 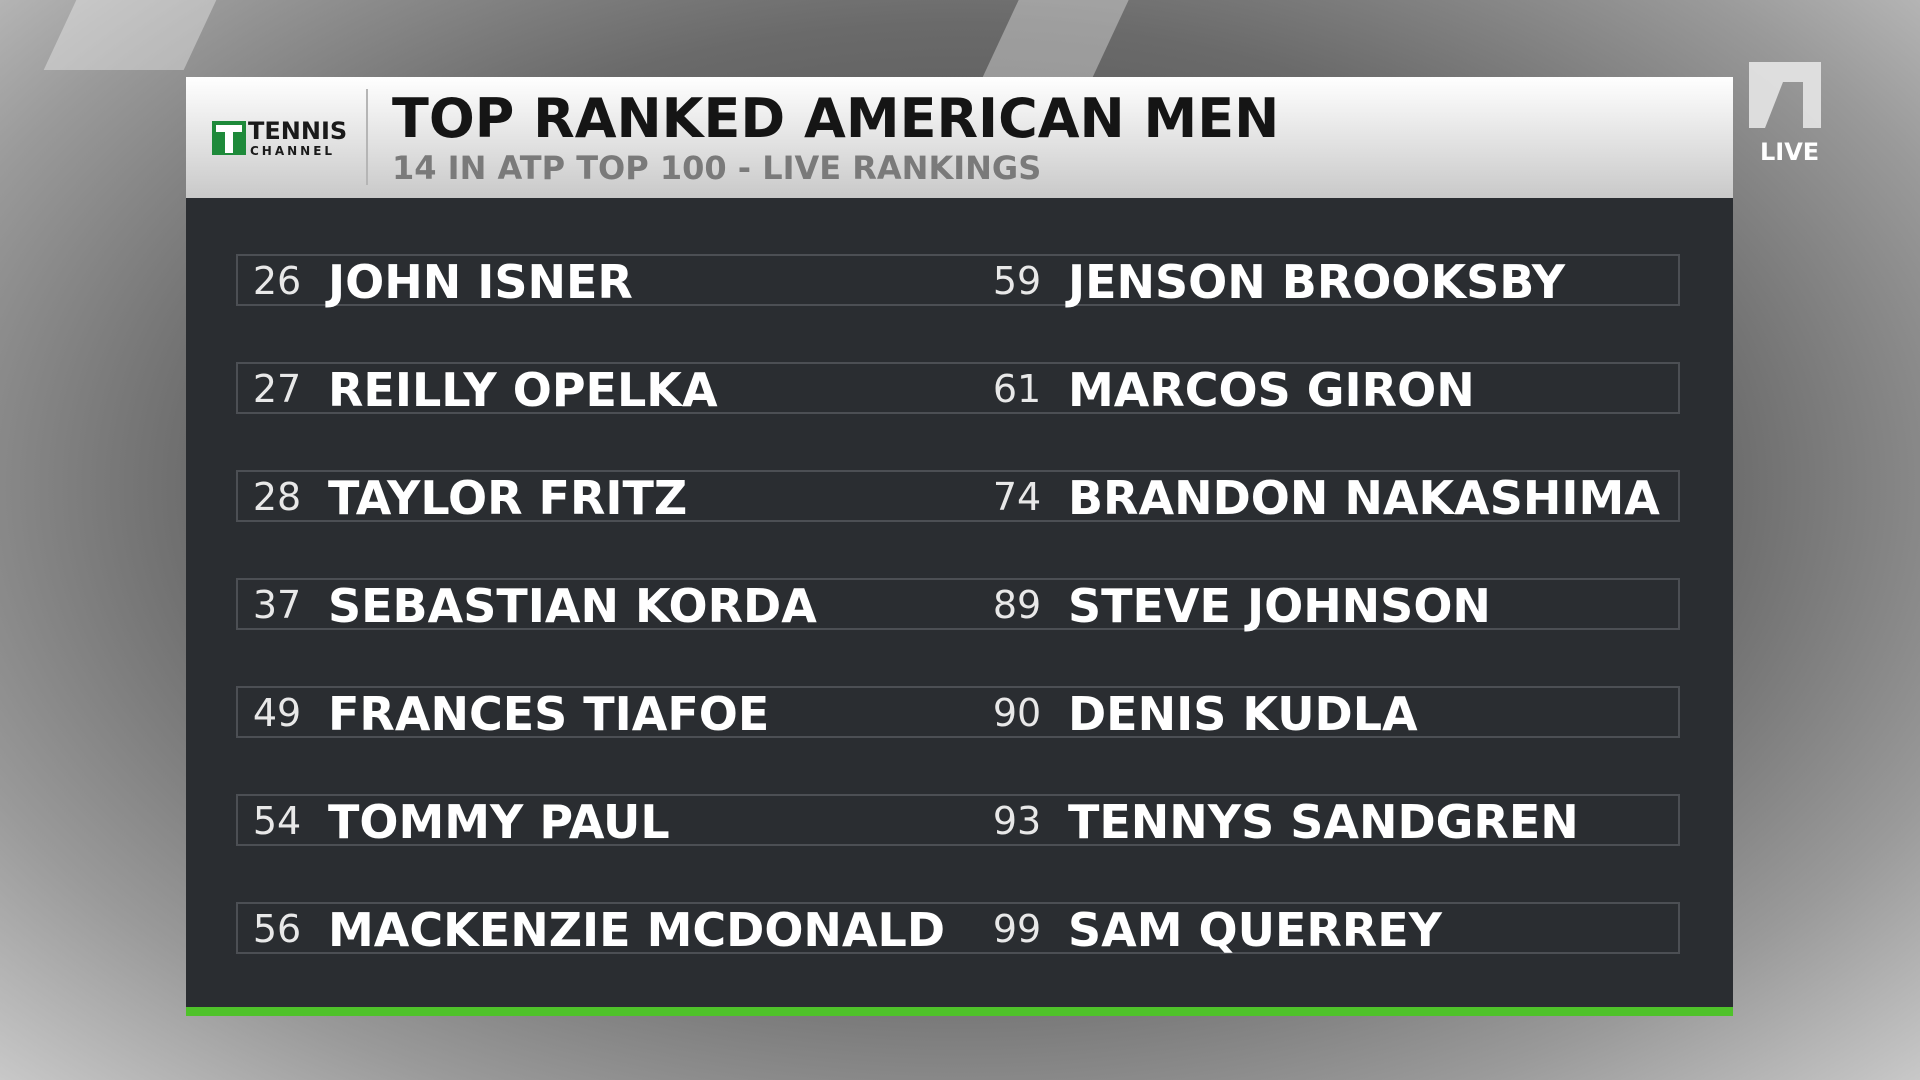 What do you see at coordinates (523, 390) in the screenshot?
I see `player-name: REILLY OPELKA` at bounding box center [523, 390].